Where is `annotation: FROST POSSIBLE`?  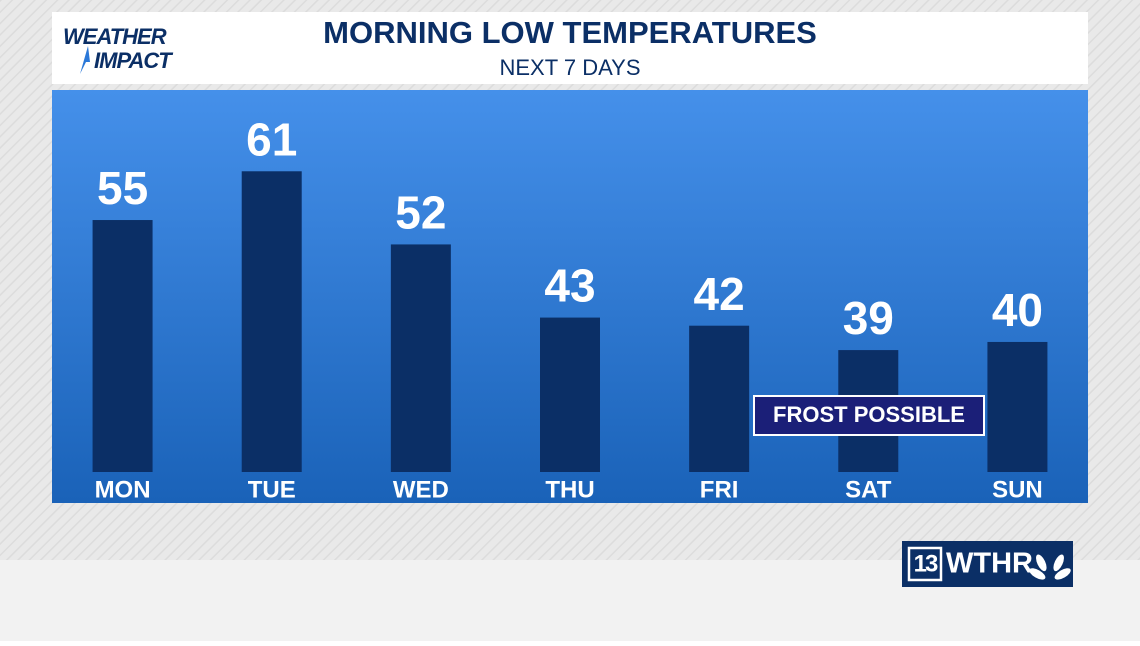
annotation: FROST POSSIBLE is located at coordinates (869, 414).